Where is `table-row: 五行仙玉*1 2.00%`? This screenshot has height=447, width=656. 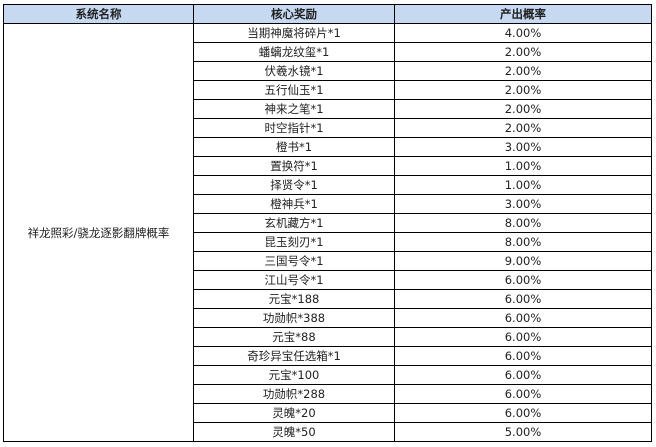 table-row: 五行仙玉*1 2.00% is located at coordinates (328, 90).